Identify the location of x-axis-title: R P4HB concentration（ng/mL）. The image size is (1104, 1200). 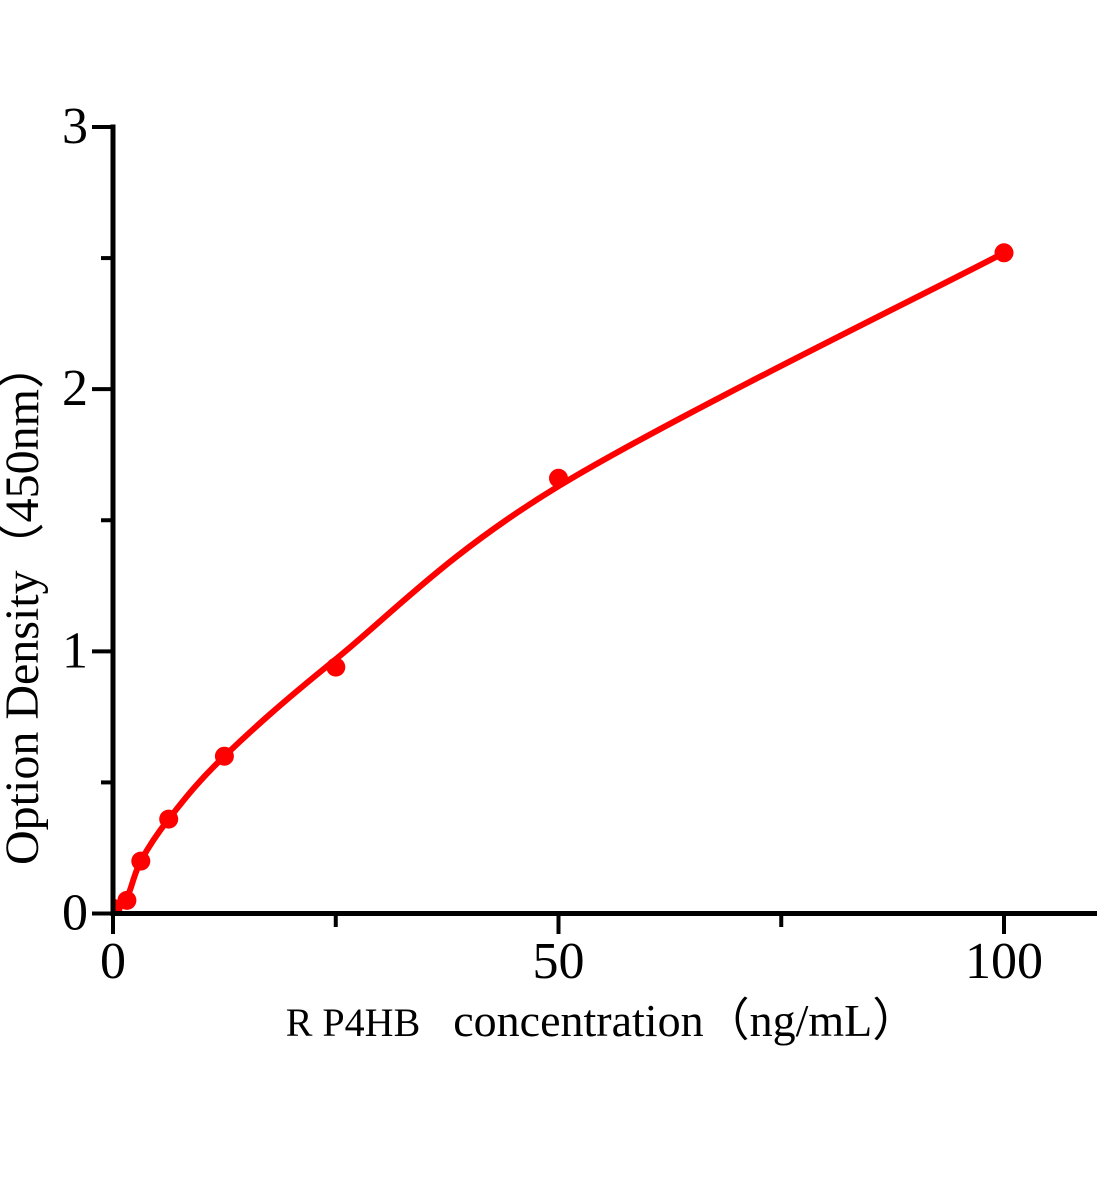
(602, 1020).